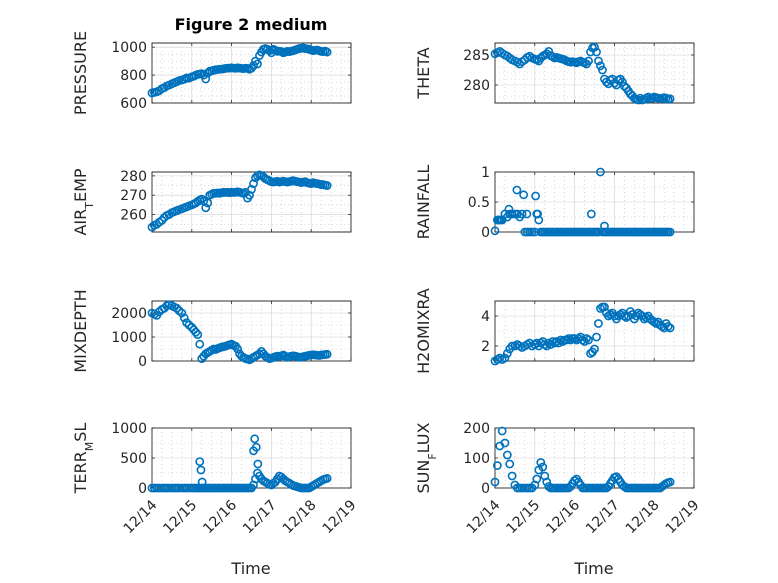  I want to click on x-tick-label: 12/16, so click(563, 517).